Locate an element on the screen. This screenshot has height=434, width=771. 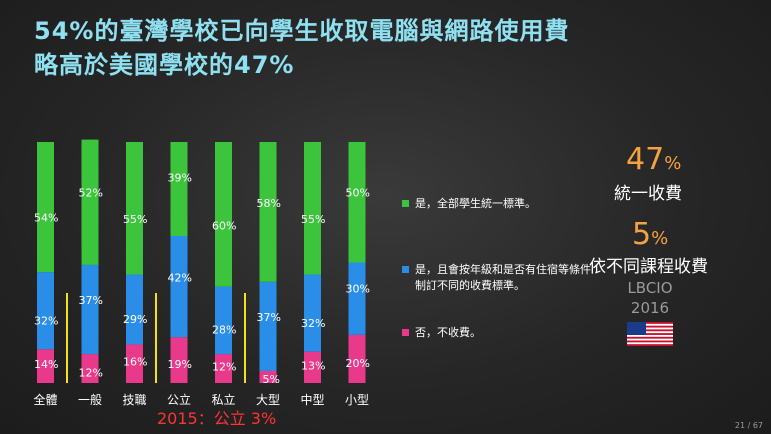
page-number: 21 / 67 is located at coordinates (748, 425).